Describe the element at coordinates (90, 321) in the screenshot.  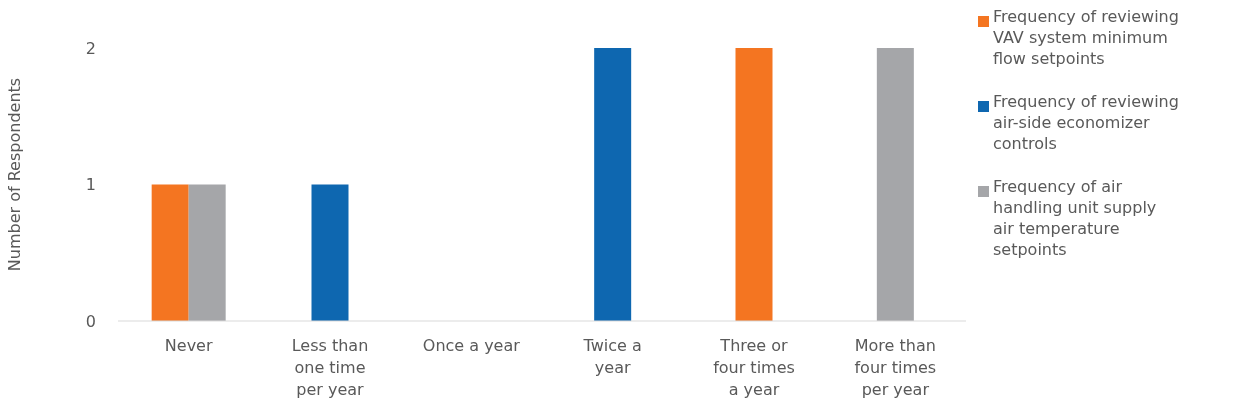
I see `y-tick-label: 0` at that location.